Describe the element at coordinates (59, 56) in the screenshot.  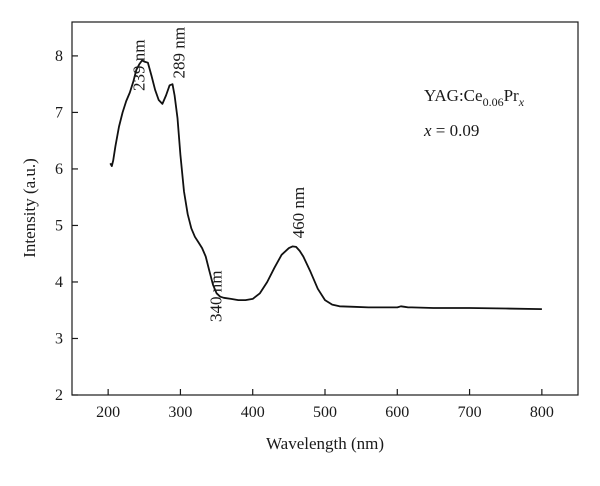
I see `y-tick-label: 8` at that location.